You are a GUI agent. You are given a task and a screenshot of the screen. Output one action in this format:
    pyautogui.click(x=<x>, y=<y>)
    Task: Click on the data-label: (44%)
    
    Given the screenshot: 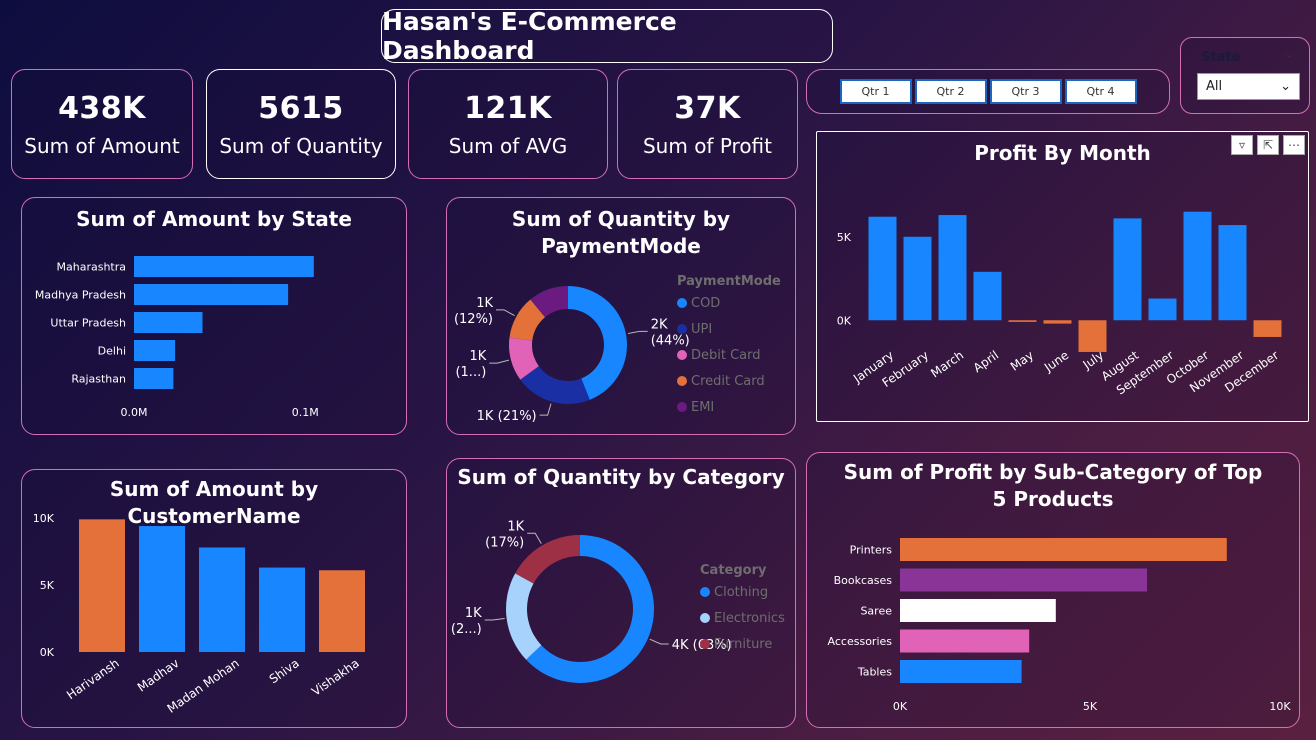 What is the action you would take?
    pyautogui.click(x=670, y=340)
    